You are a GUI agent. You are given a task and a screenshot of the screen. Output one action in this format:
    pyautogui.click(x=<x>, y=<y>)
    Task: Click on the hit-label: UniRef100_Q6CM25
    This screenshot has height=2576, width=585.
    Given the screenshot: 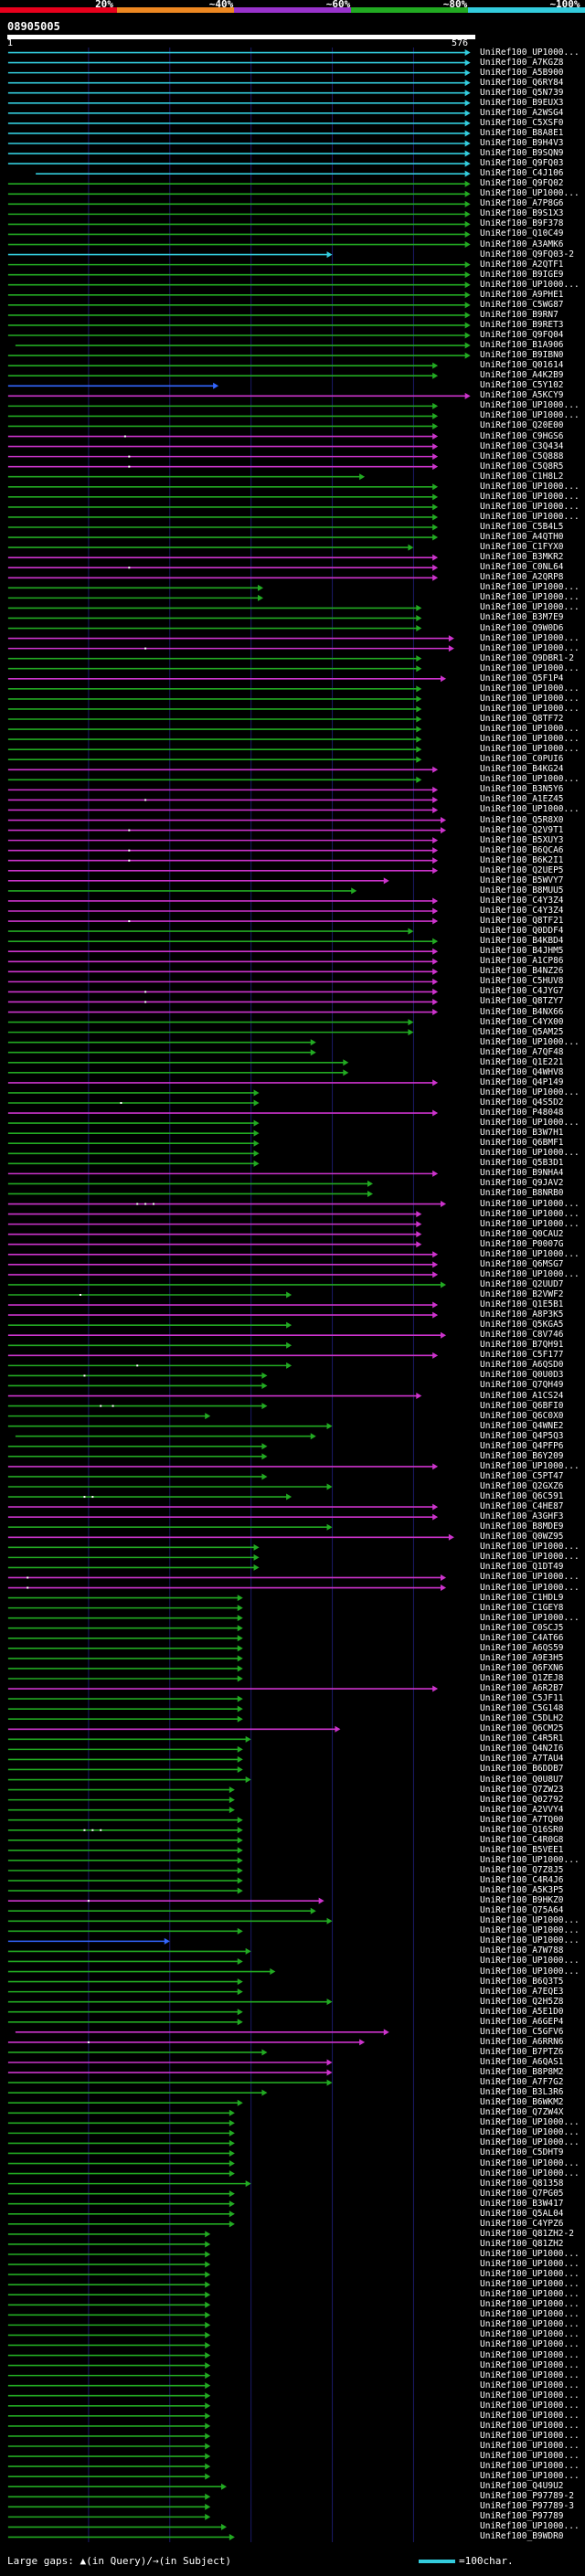 What is the action you would take?
    pyautogui.click(x=522, y=1728)
    